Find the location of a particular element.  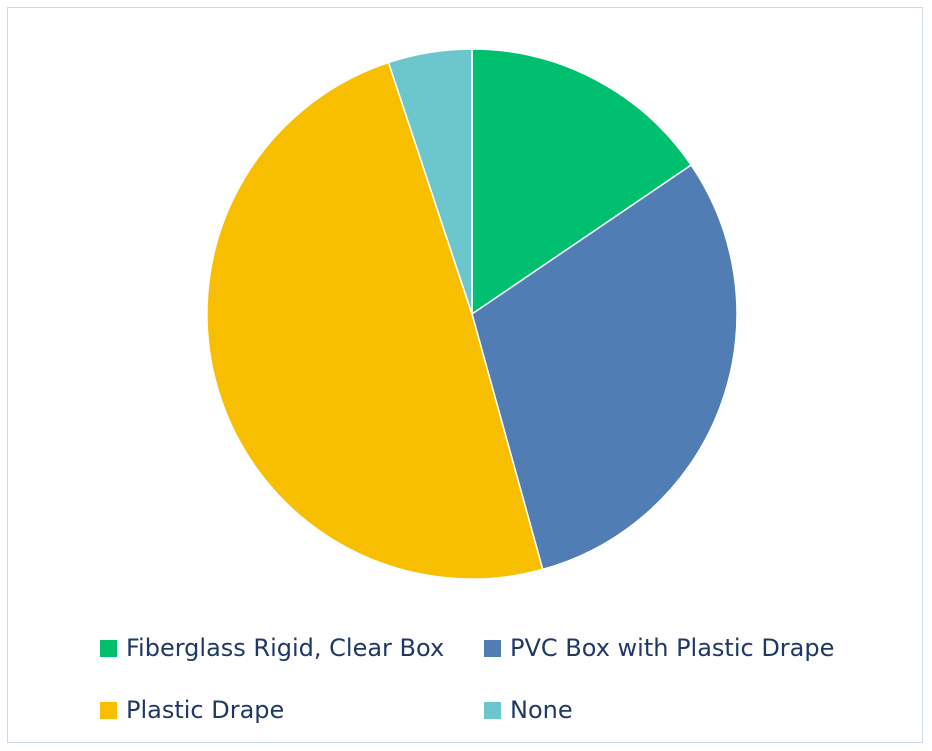

pie-slice-fiberglass-rigid-clear-box is located at coordinates (582, 182).